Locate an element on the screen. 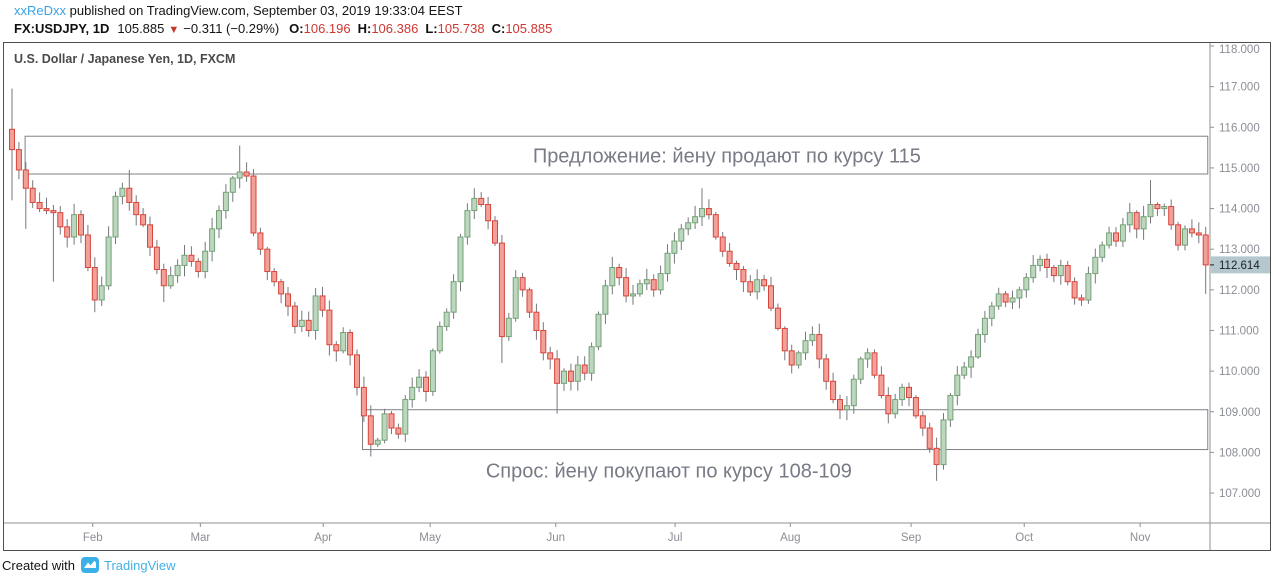 The width and height of the screenshot is (1274, 586). price-change-value: −0.311 (−0.29%) is located at coordinates (231, 28).